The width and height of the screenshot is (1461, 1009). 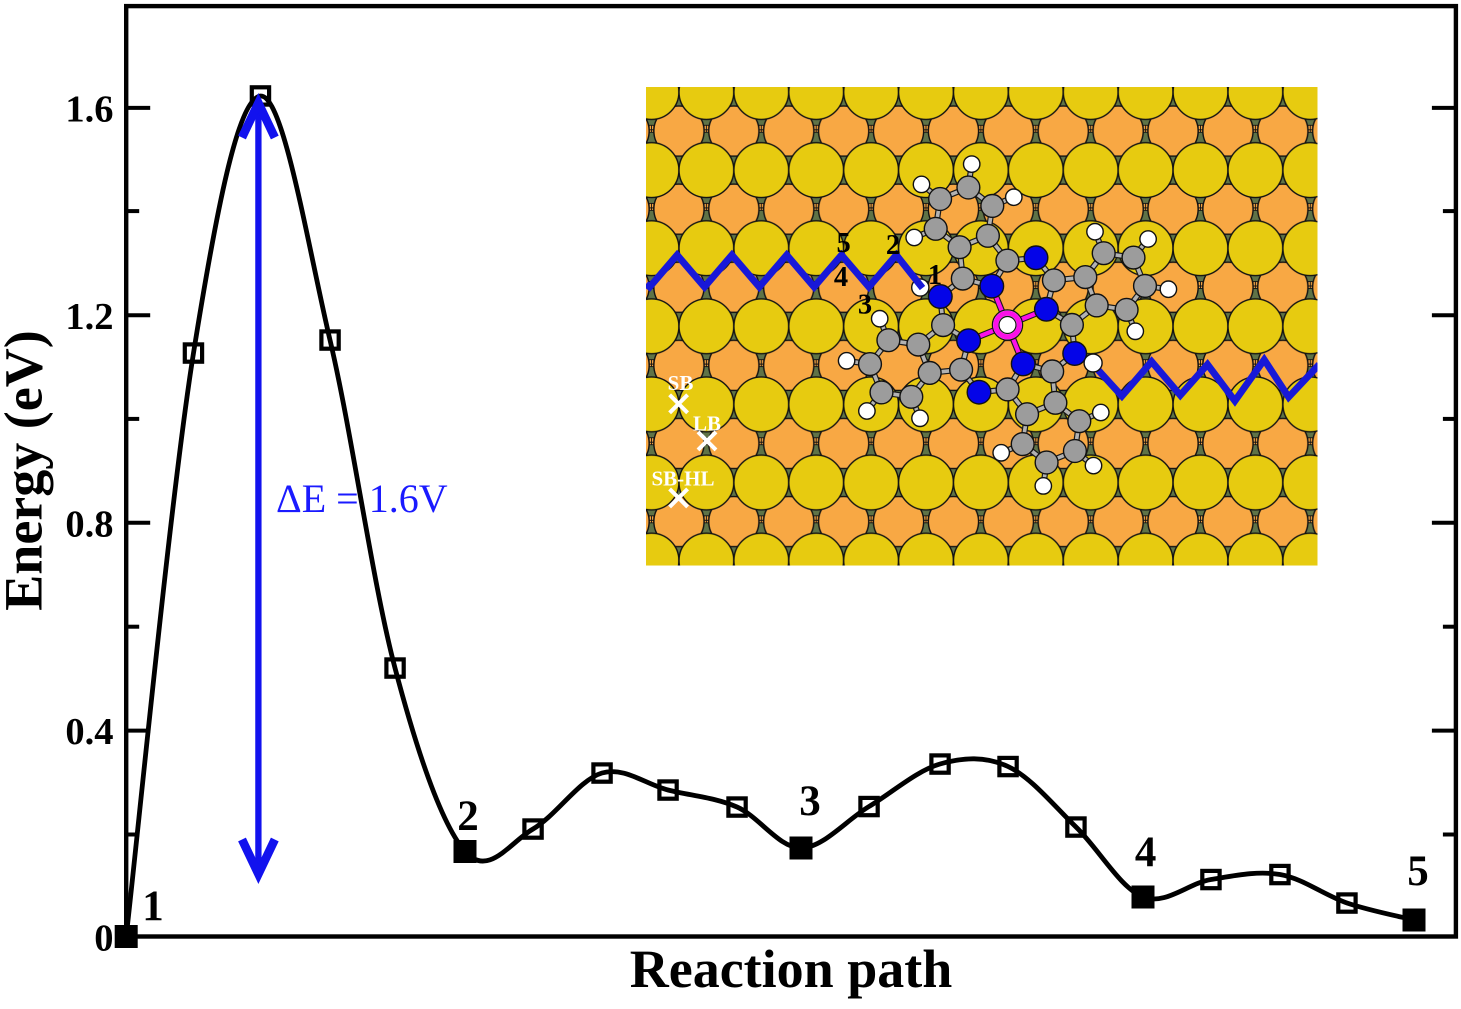 I want to click on svg-text: 1.2, so click(x=89, y=317).